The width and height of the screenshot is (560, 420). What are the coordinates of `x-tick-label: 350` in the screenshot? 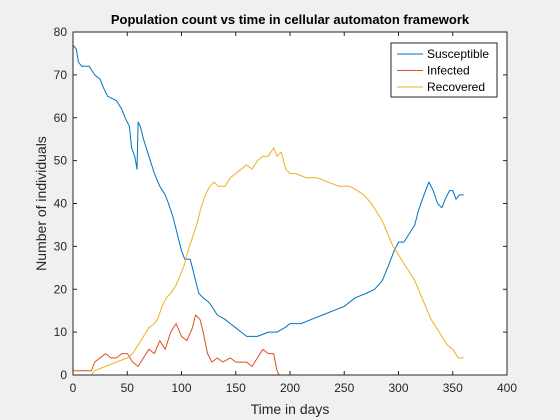 It's located at (453, 388).